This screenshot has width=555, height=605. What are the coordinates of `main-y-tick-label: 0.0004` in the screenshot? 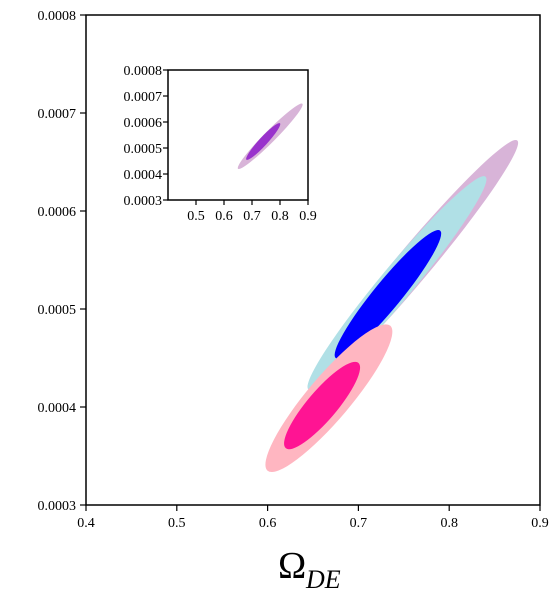 It's located at (57, 408).